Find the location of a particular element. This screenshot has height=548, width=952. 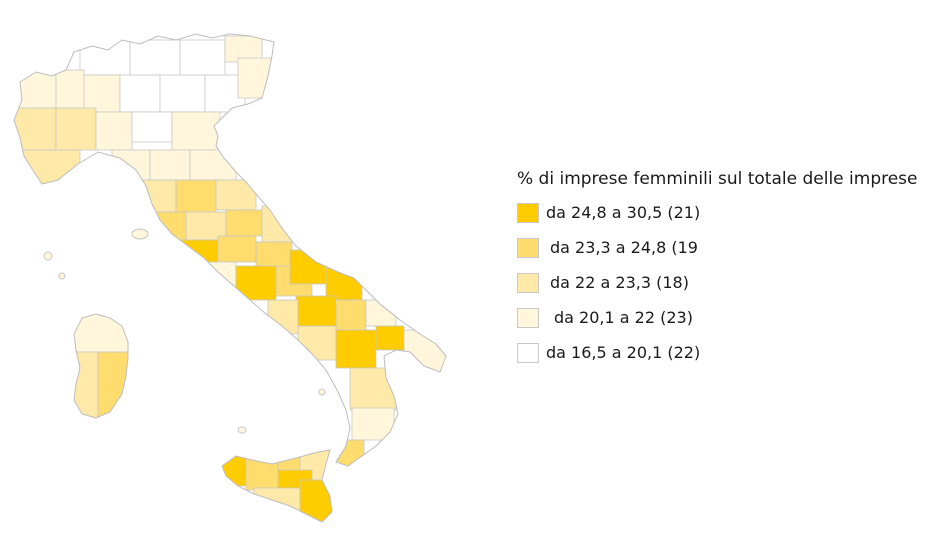

sicily-outline is located at coordinates (277, 486).